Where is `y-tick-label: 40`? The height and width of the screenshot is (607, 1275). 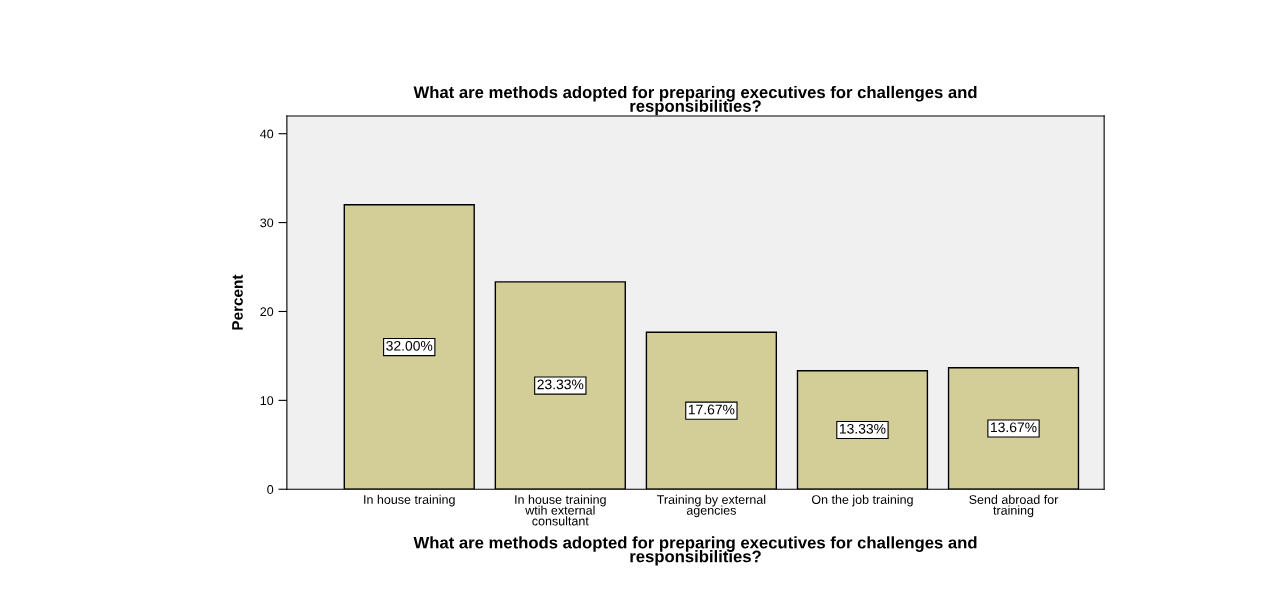 y-tick-label: 40 is located at coordinates (267, 134).